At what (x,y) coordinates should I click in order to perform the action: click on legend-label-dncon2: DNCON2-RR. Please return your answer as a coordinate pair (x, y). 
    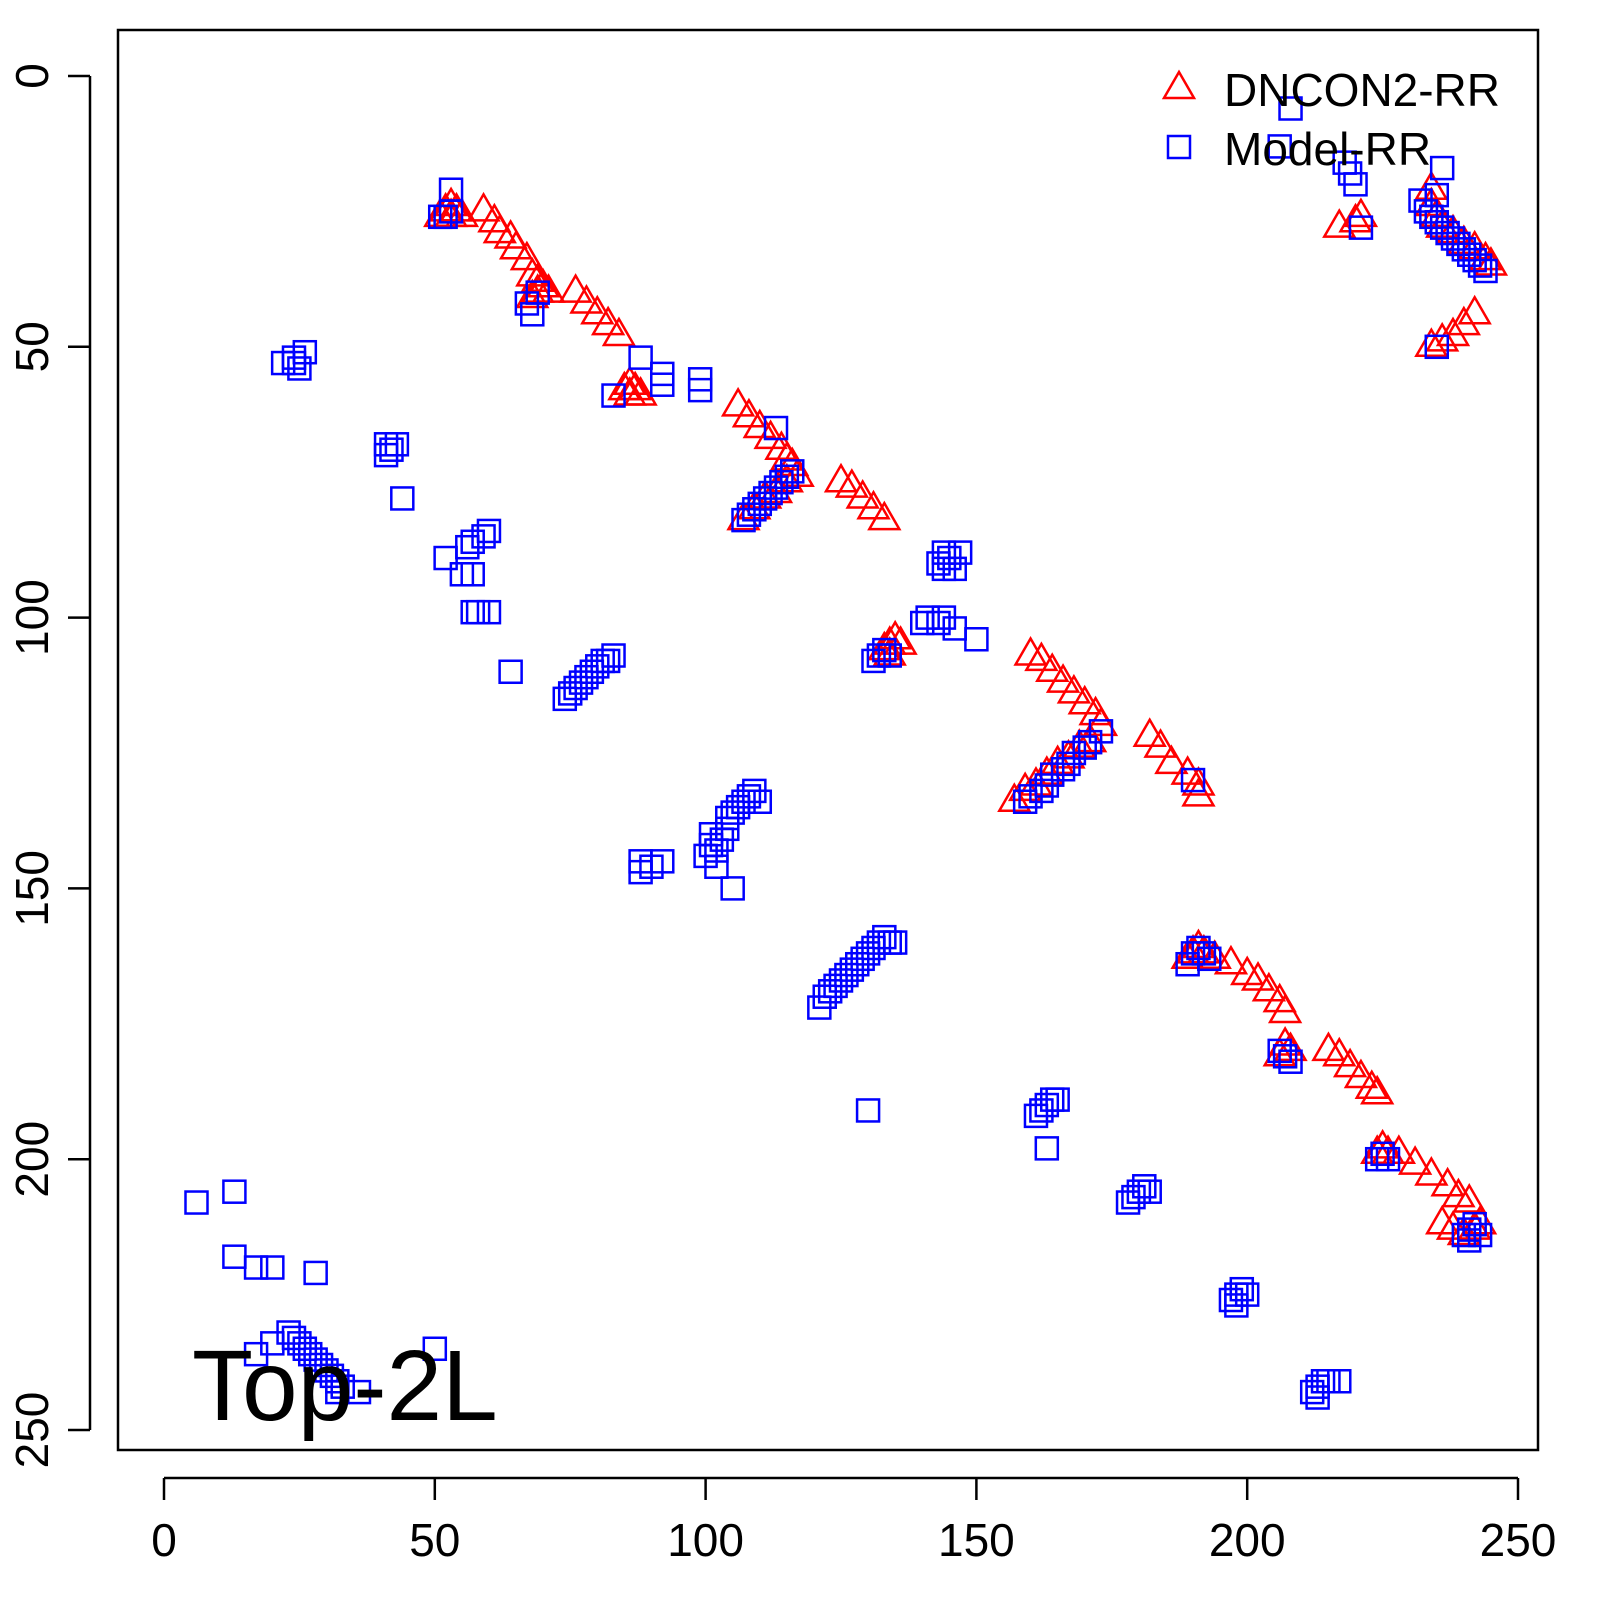
    Looking at the image, I should click on (1362, 90).